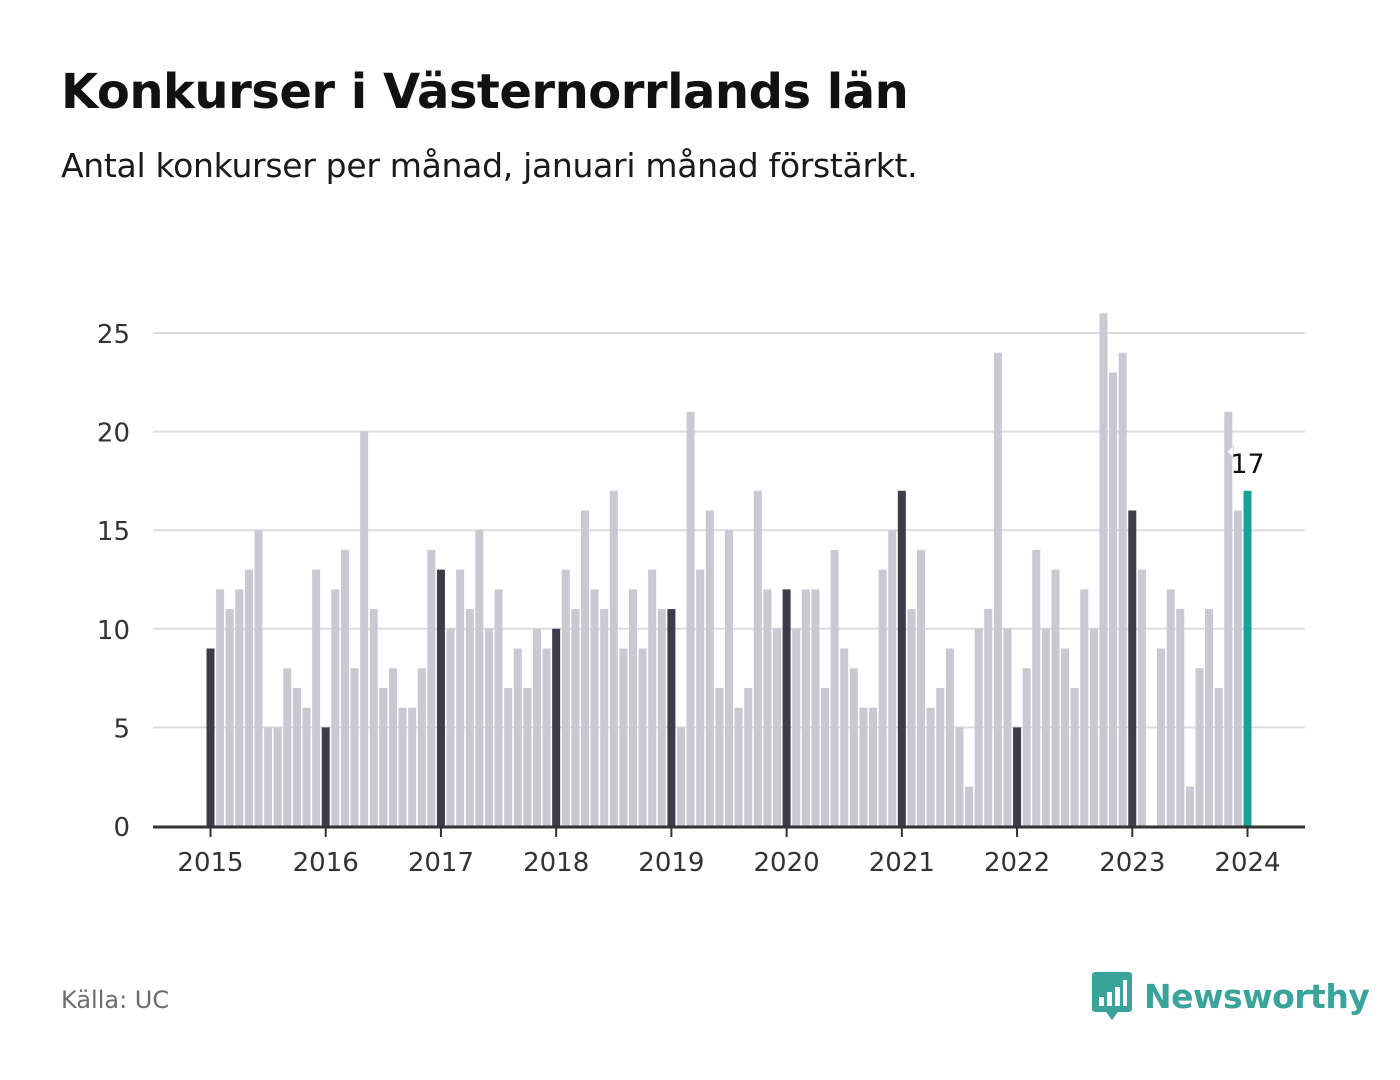 This screenshot has height=1080, width=1400. What do you see at coordinates (210, 863) in the screenshot?
I see `x-tick-label: 2015` at bounding box center [210, 863].